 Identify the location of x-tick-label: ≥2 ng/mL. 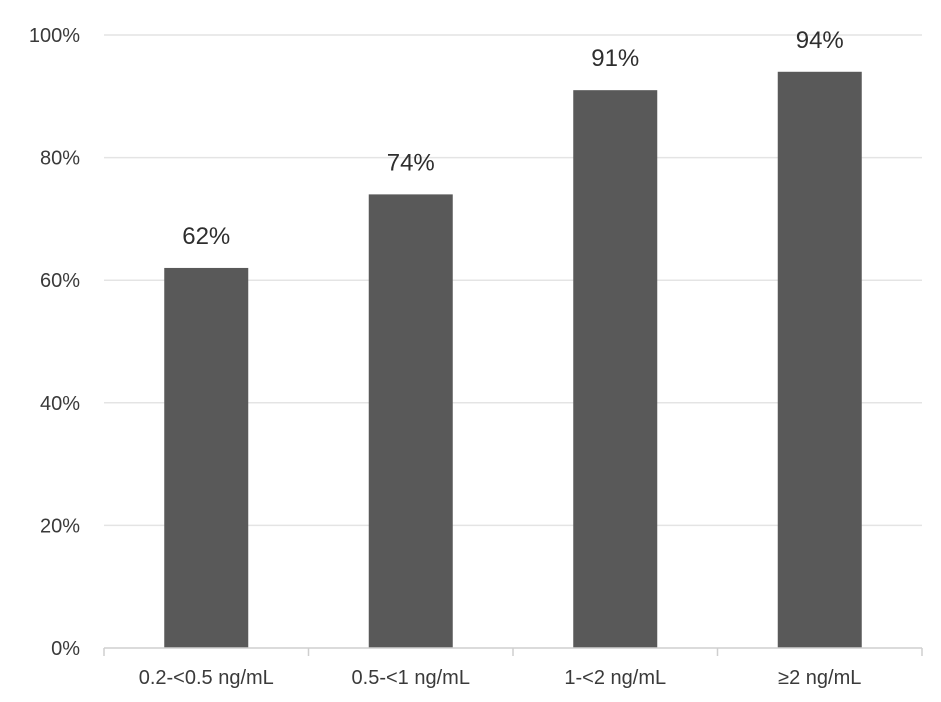
(819, 678).